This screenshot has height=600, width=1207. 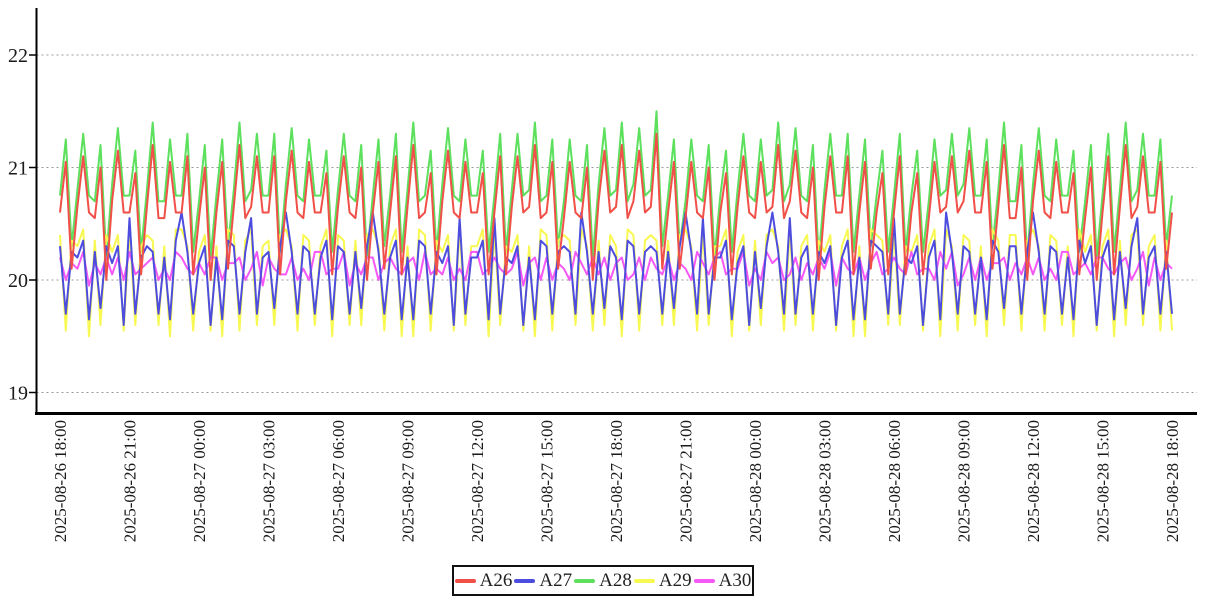 What do you see at coordinates (616, 481) in the screenshot?
I see `x-axis-tick-label: 2025-08-27 18:00` at bounding box center [616, 481].